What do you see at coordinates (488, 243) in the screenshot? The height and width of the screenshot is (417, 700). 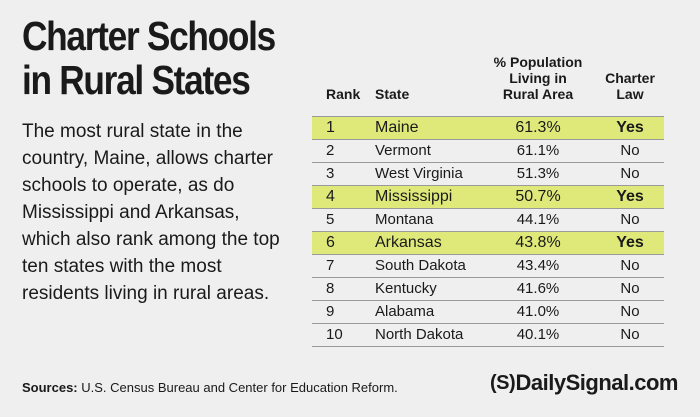 I see `table-row: 6 Arkansas 43.8% Yes` at bounding box center [488, 243].